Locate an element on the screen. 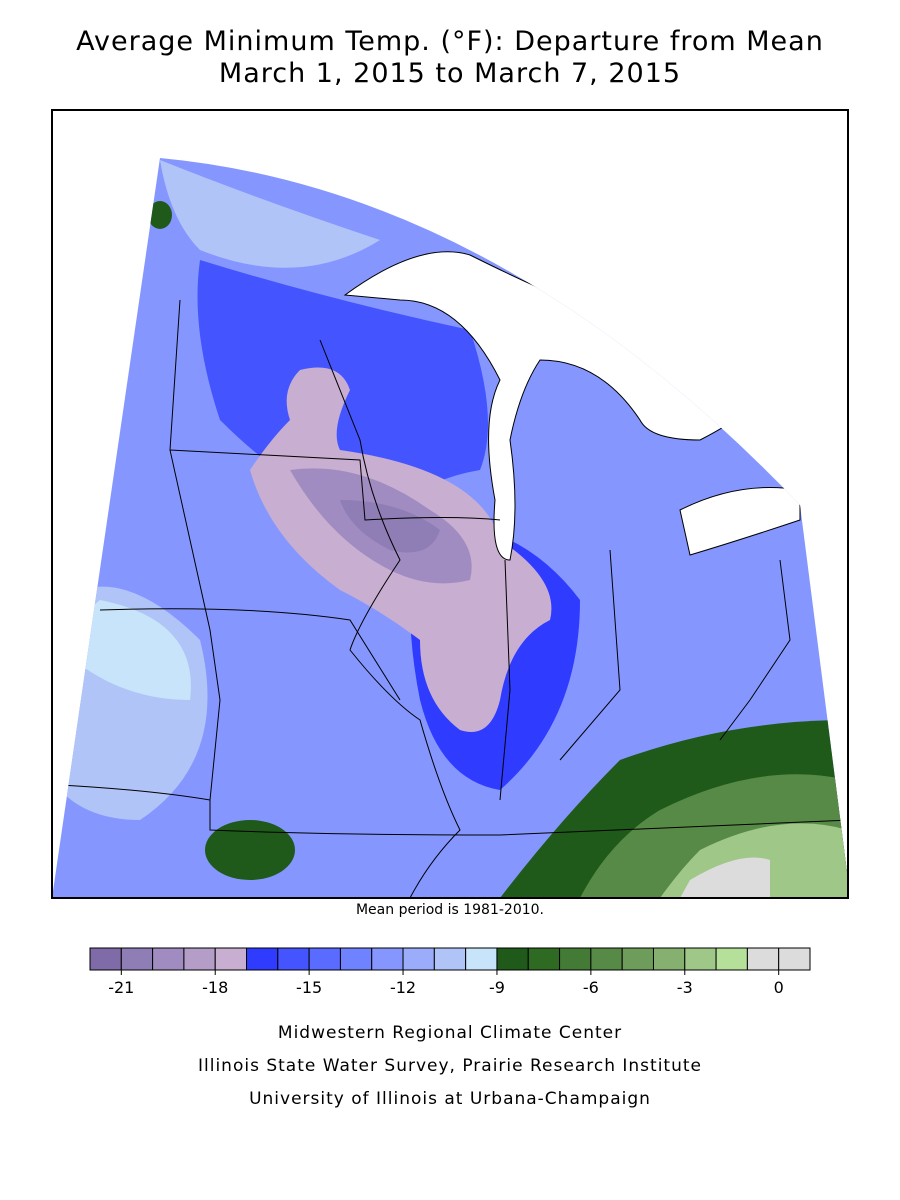 The image size is (900, 1200). tick-label: 0 is located at coordinates (779, 987).